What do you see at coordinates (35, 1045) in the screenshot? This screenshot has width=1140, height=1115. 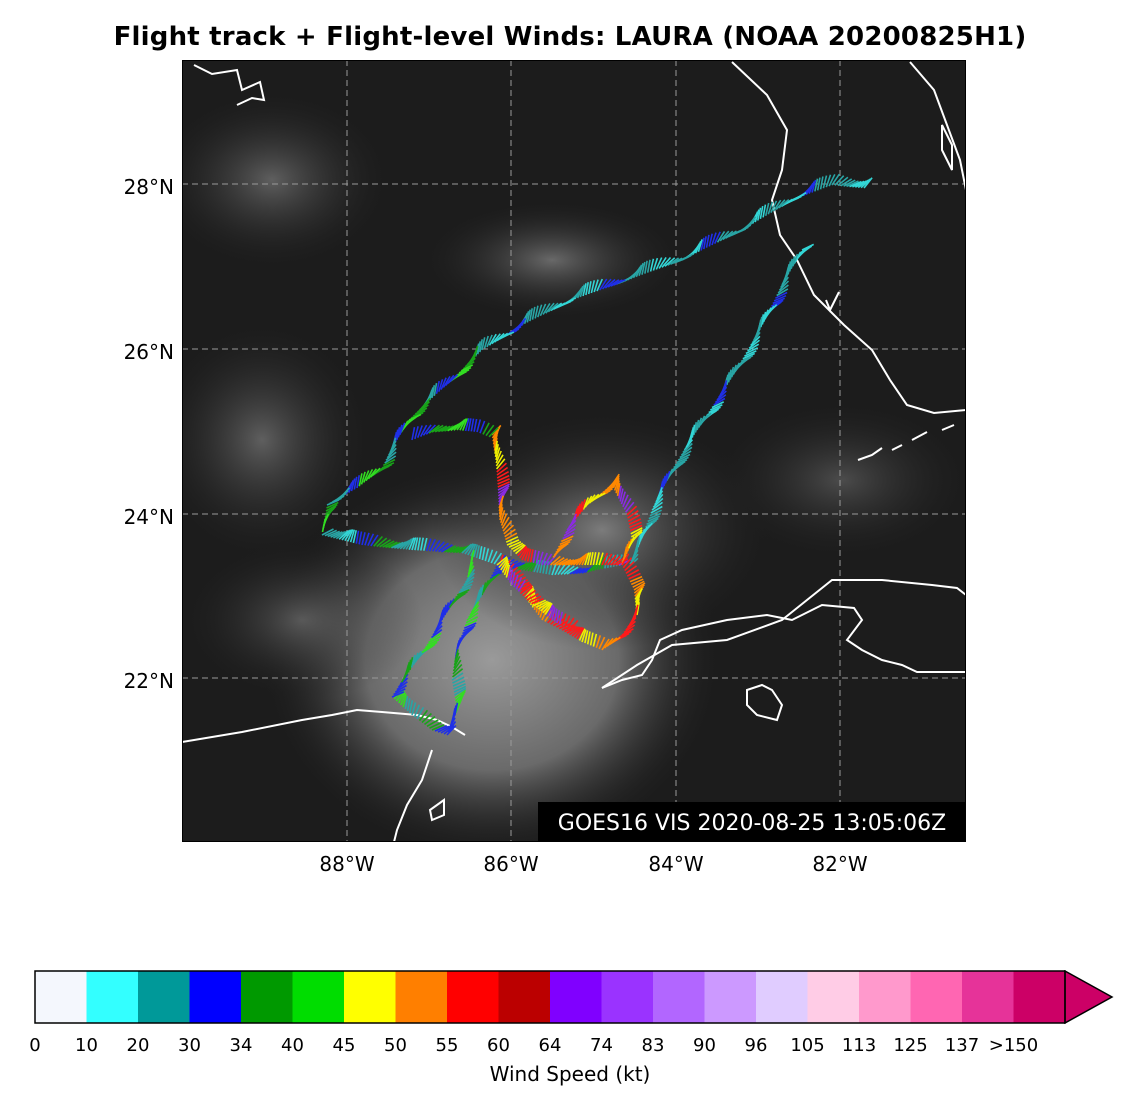 I see `colorbar-tick-label: 0` at bounding box center [35, 1045].